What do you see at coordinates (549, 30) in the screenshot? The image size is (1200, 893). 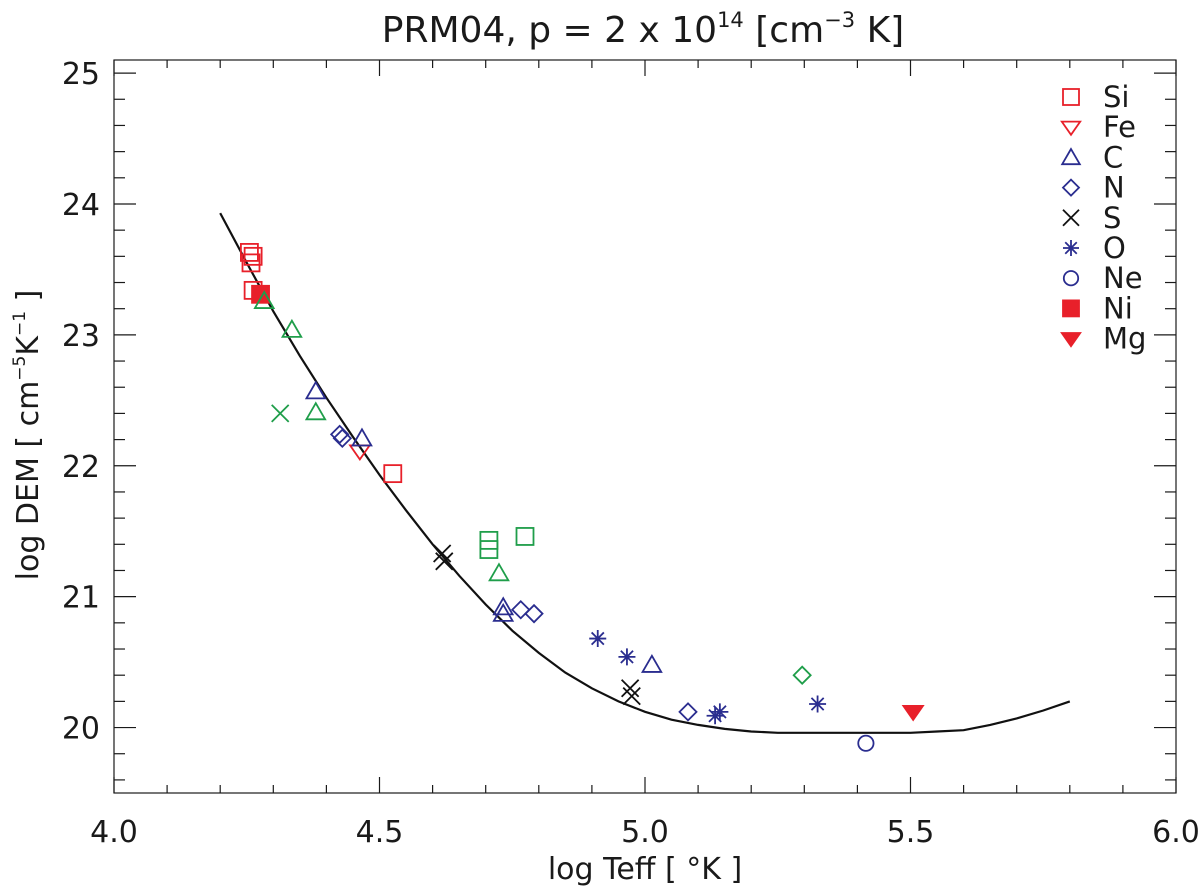 I see `chart-title-main: PRM04, p = 2 x 10` at bounding box center [549, 30].